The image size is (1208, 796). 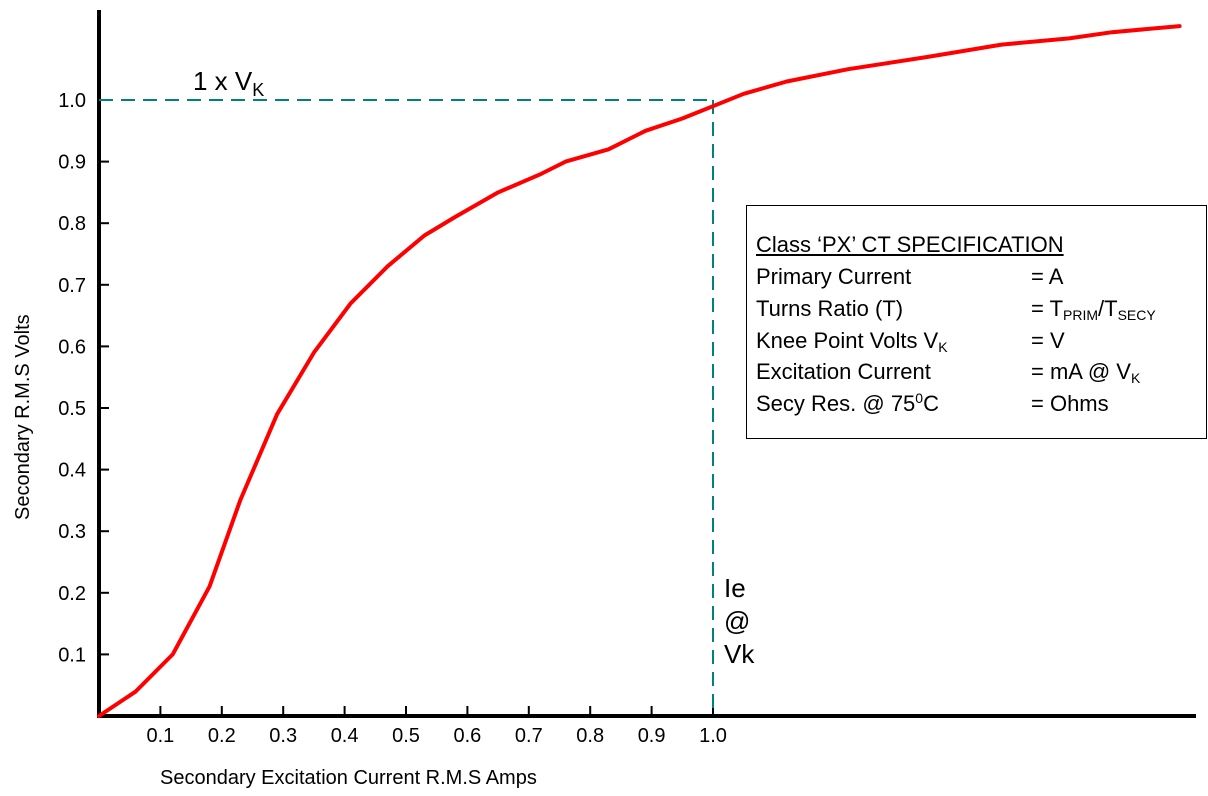 What do you see at coordinates (72, 224) in the screenshot?
I see `y-tick-label: 0.8` at bounding box center [72, 224].